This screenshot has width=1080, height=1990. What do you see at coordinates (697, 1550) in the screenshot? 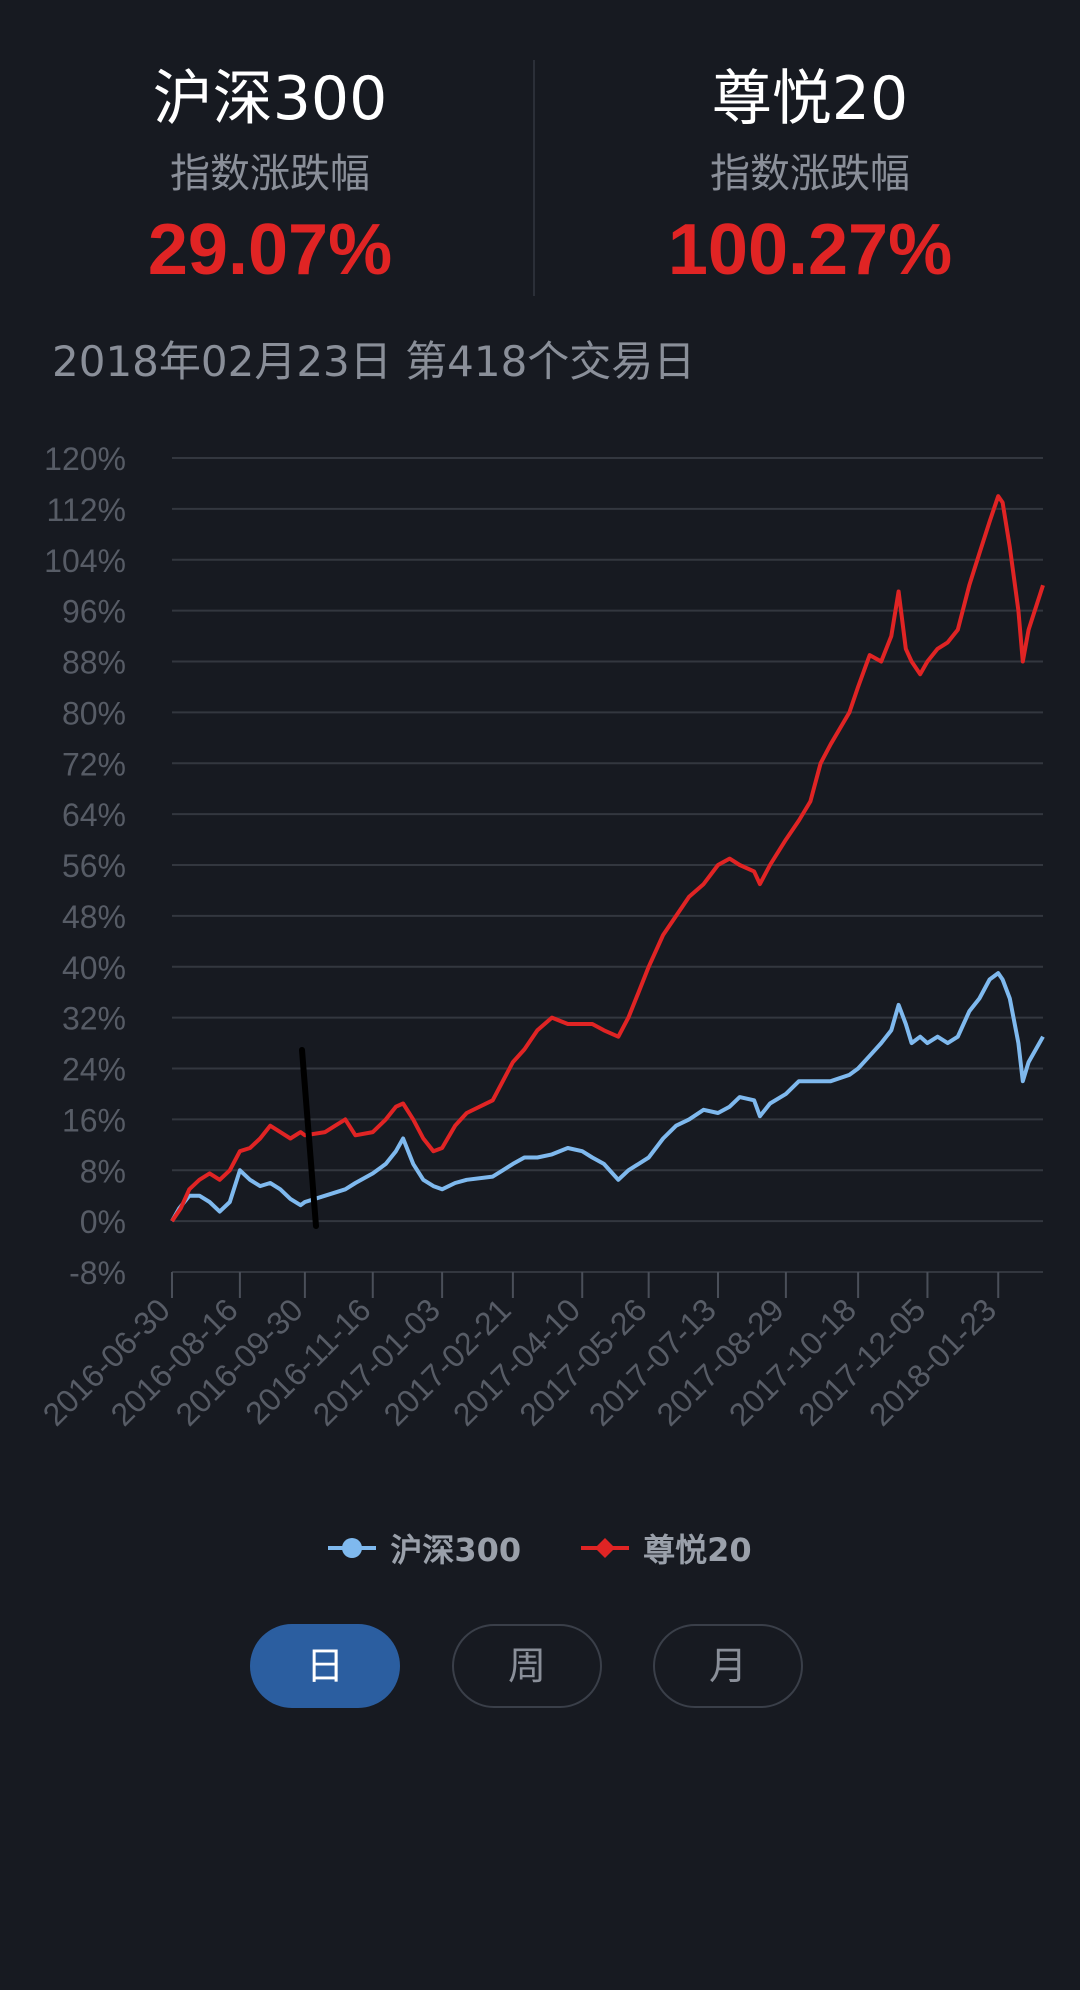
I see `legend-label: 尊悦20` at bounding box center [697, 1550].